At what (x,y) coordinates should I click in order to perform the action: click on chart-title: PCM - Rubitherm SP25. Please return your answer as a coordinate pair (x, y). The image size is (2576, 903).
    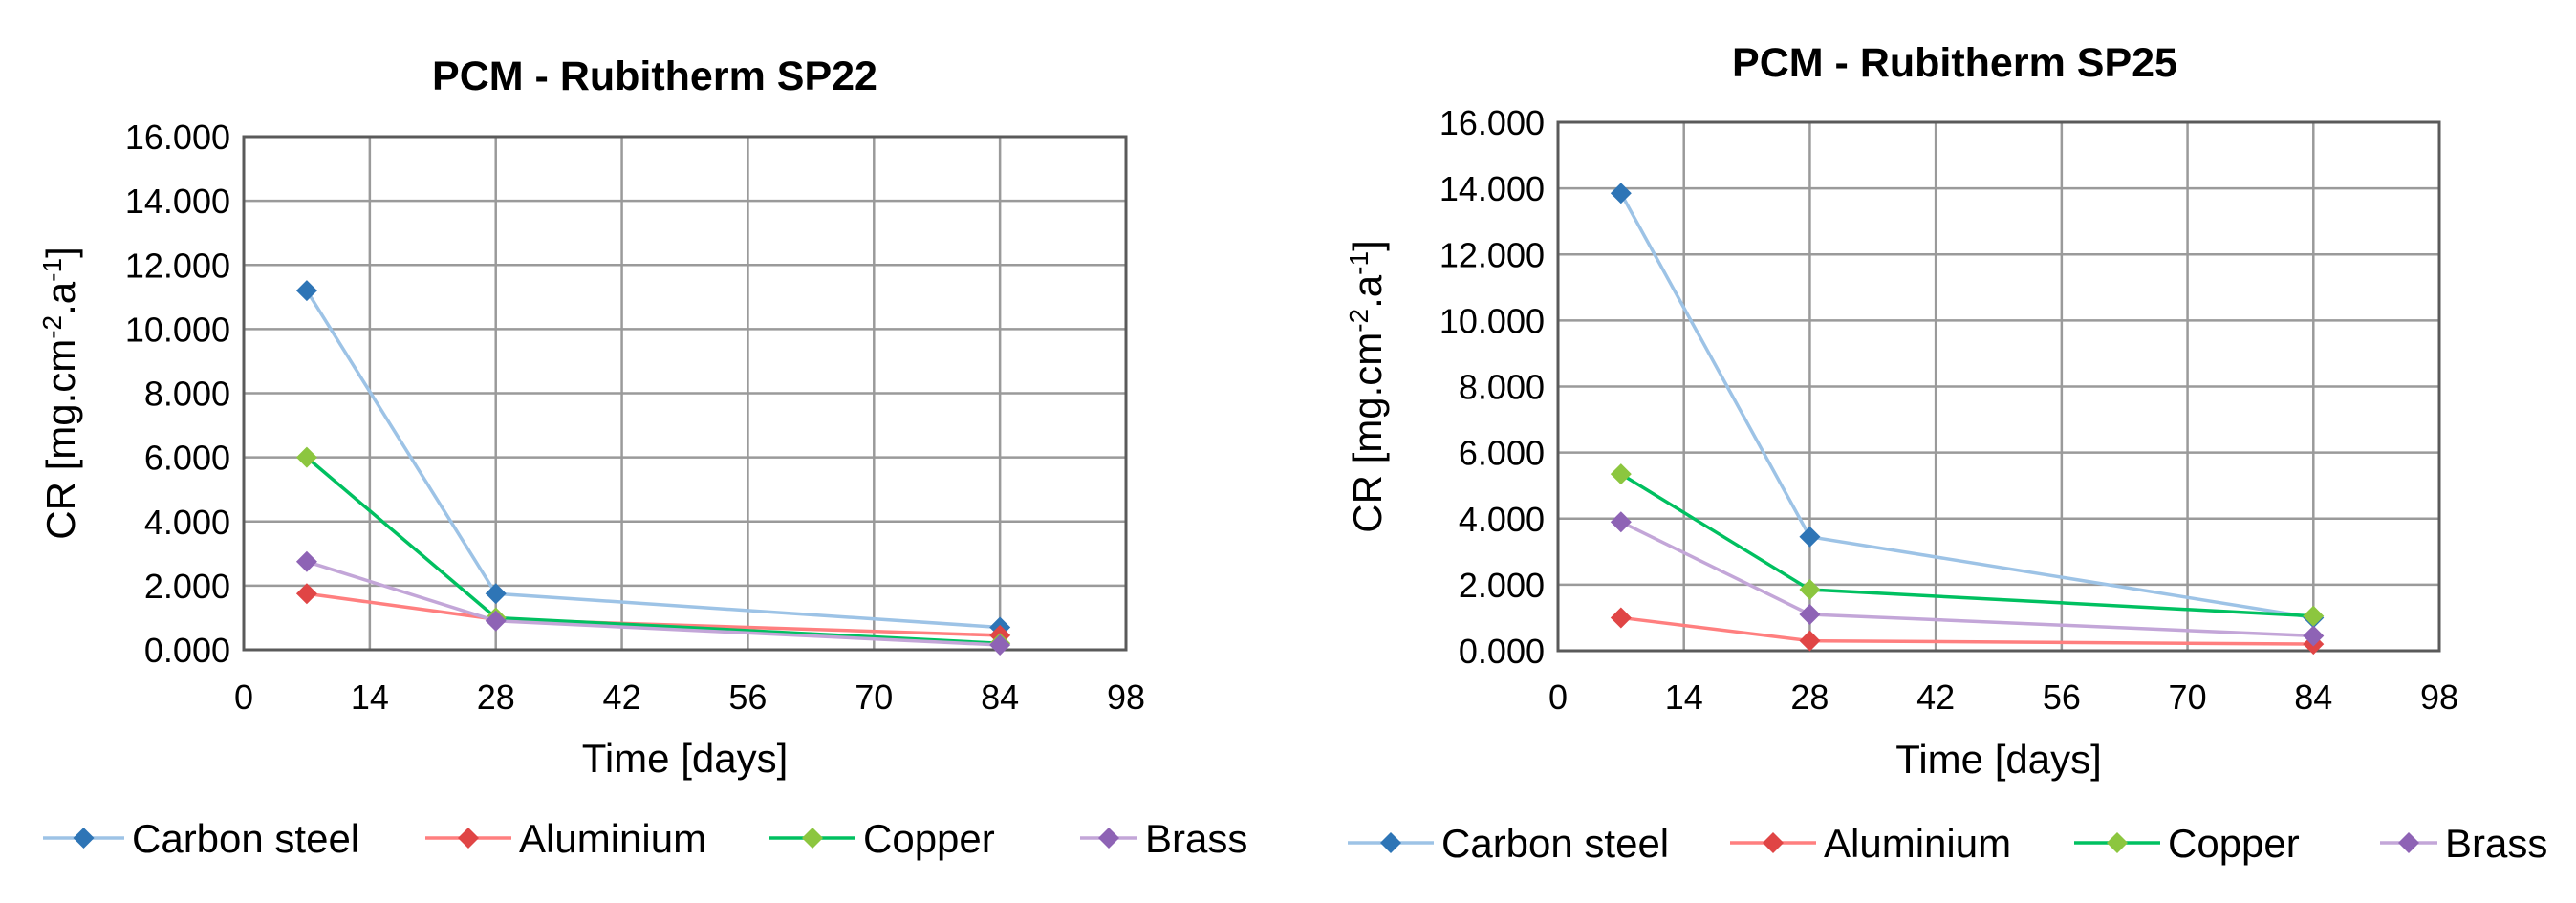
    Looking at the image, I should click on (1955, 63).